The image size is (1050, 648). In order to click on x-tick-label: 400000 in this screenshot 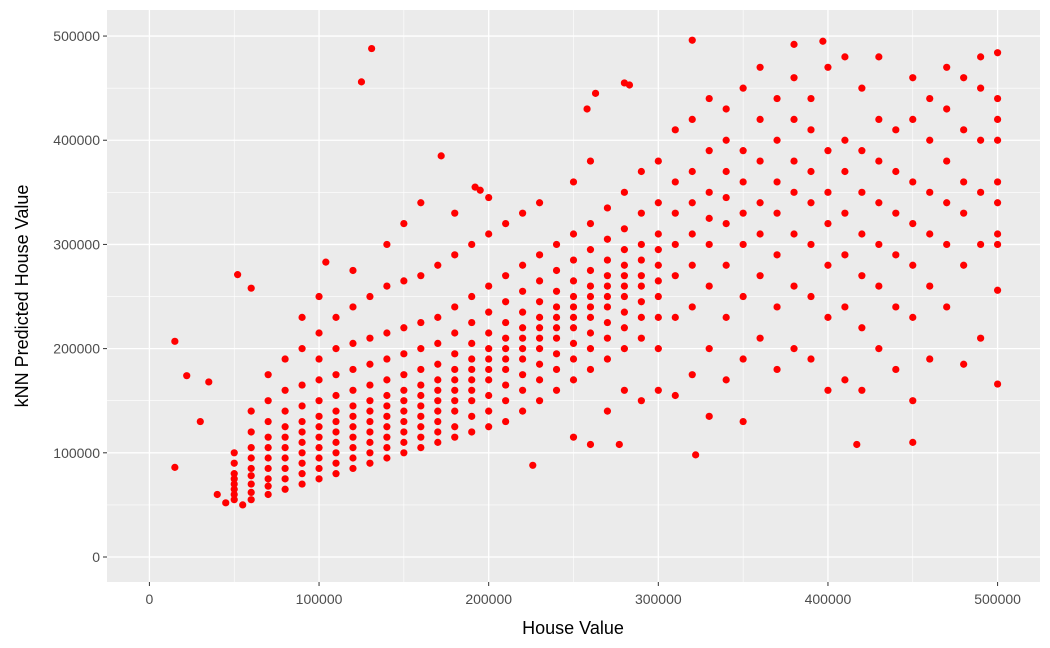, I will do `click(828, 599)`.